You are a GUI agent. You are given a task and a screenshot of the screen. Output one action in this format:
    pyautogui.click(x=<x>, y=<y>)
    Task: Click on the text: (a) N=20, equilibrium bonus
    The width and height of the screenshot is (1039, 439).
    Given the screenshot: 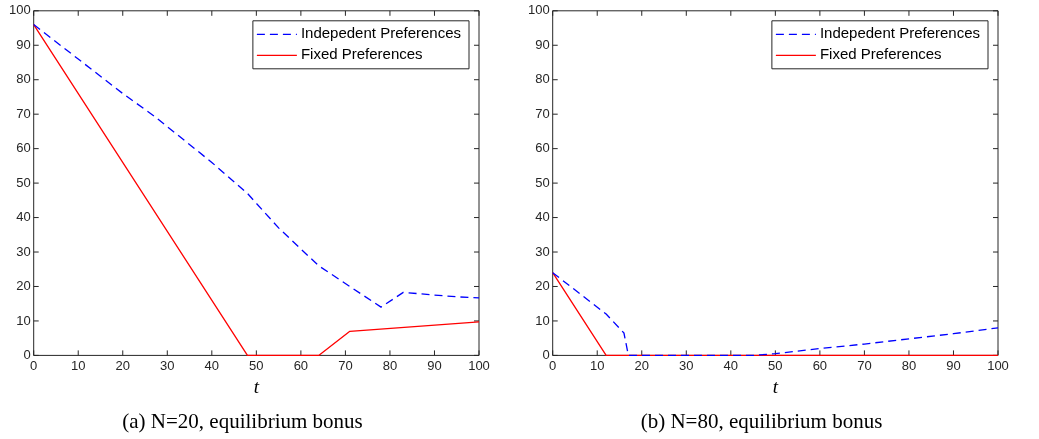 What is the action you would take?
    pyautogui.click(x=242, y=420)
    